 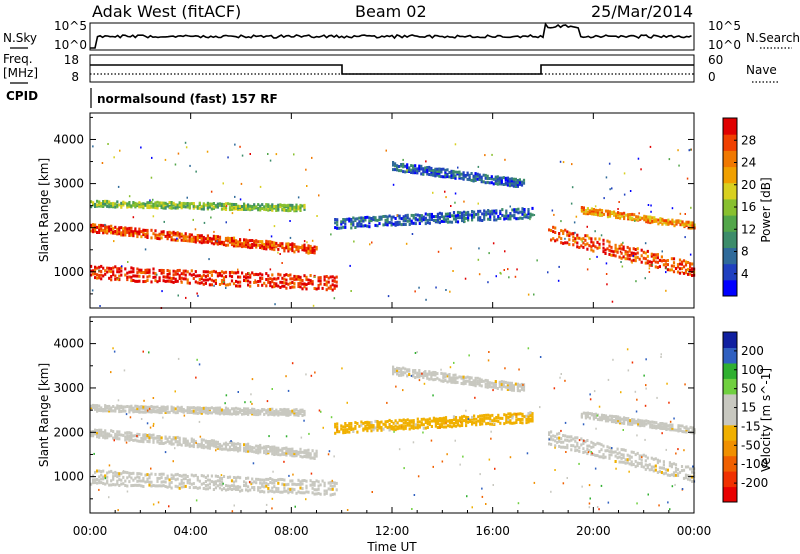 I want to click on noise-trace, so click(x=391, y=35).